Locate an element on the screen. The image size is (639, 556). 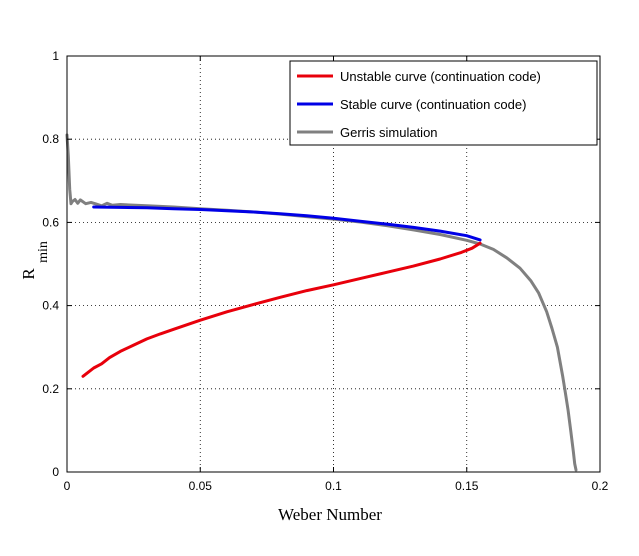
x-axis-title: Weber Number is located at coordinates (330, 514).